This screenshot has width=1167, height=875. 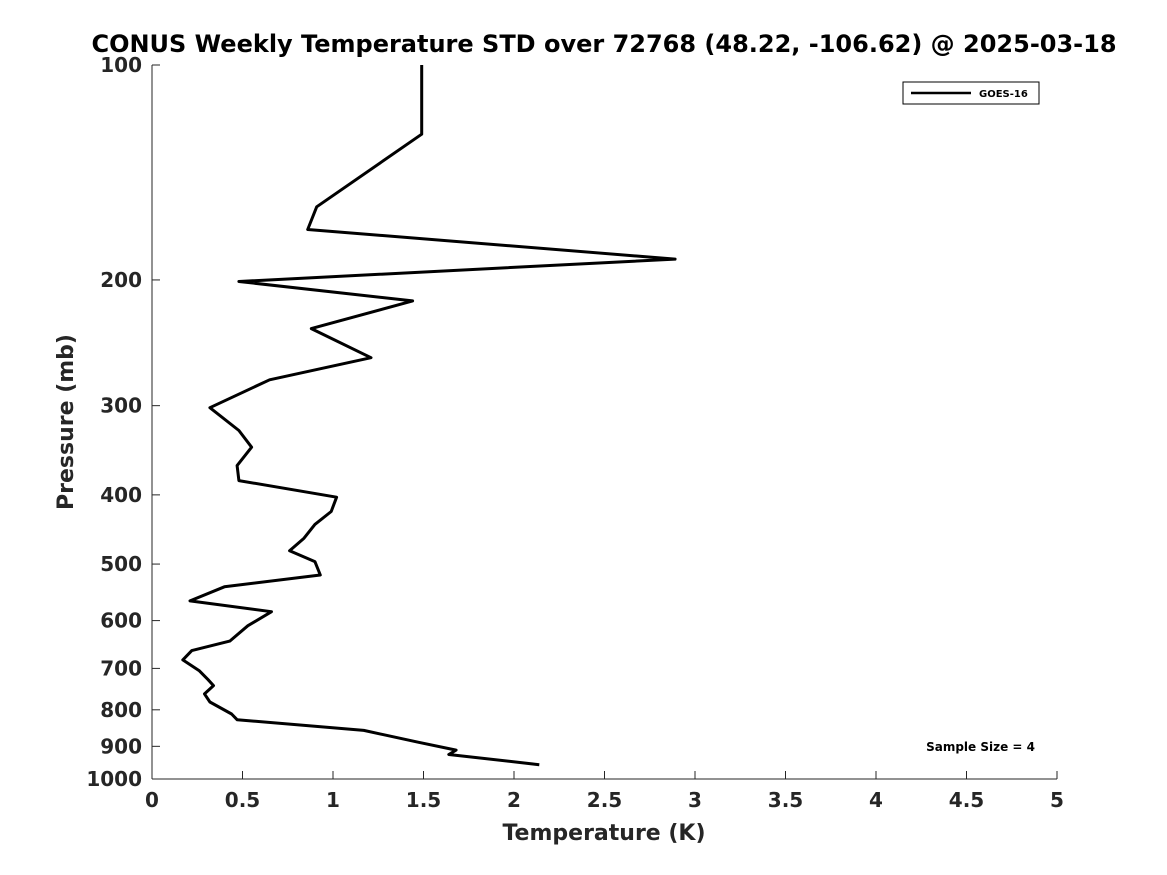 What do you see at coordinates (121, 406) in the screenshot?
I see `y-tick-label: 300` at bounding box center [121, 406].